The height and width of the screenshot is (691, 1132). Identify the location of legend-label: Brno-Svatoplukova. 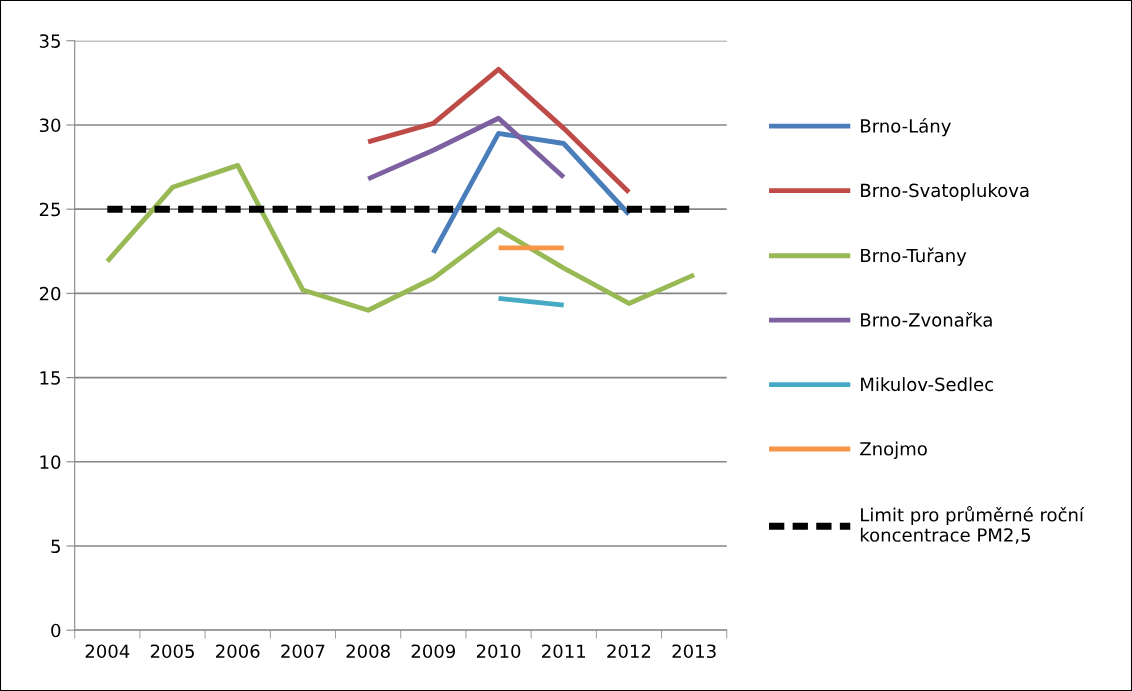
(945, 192).